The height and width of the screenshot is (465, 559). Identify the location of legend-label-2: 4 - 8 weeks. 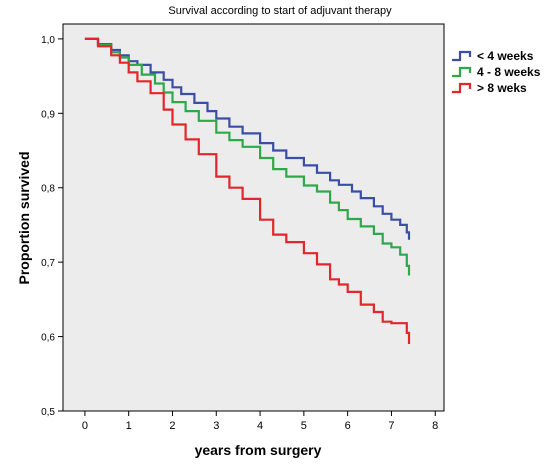
(509, 72).